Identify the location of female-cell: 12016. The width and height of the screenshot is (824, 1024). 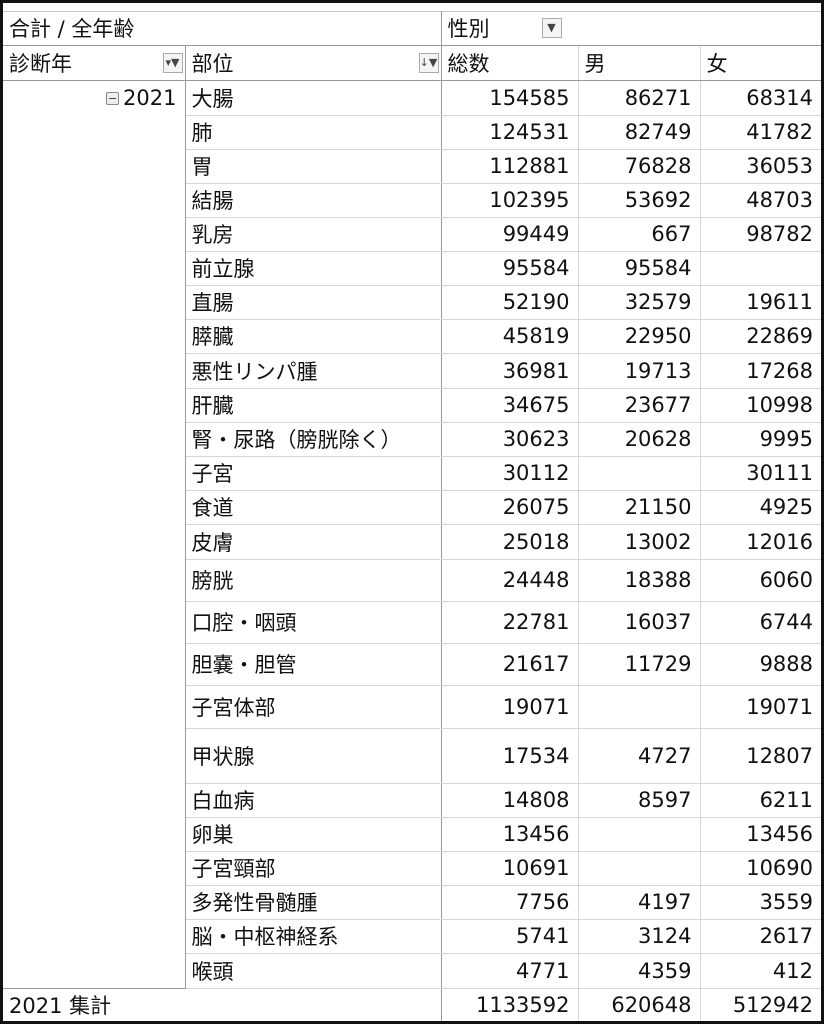
(761, 542).